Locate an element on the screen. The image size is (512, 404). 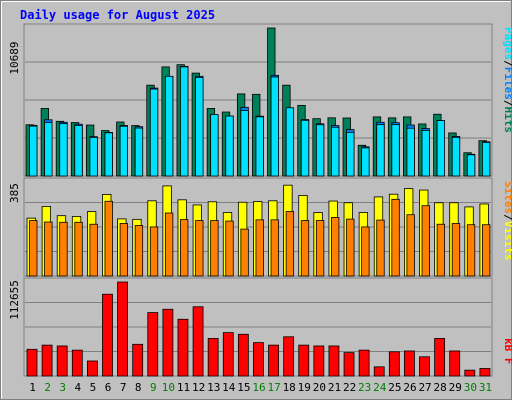
chart-title: Daily usage for August 2025 is located at coordinates (117, 15).